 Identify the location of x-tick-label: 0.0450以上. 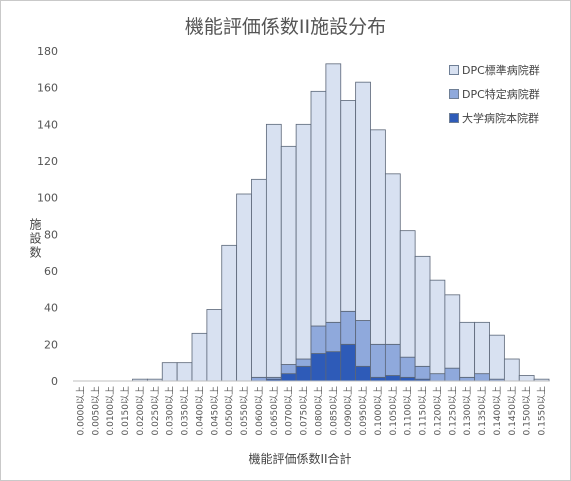
(214, 411).